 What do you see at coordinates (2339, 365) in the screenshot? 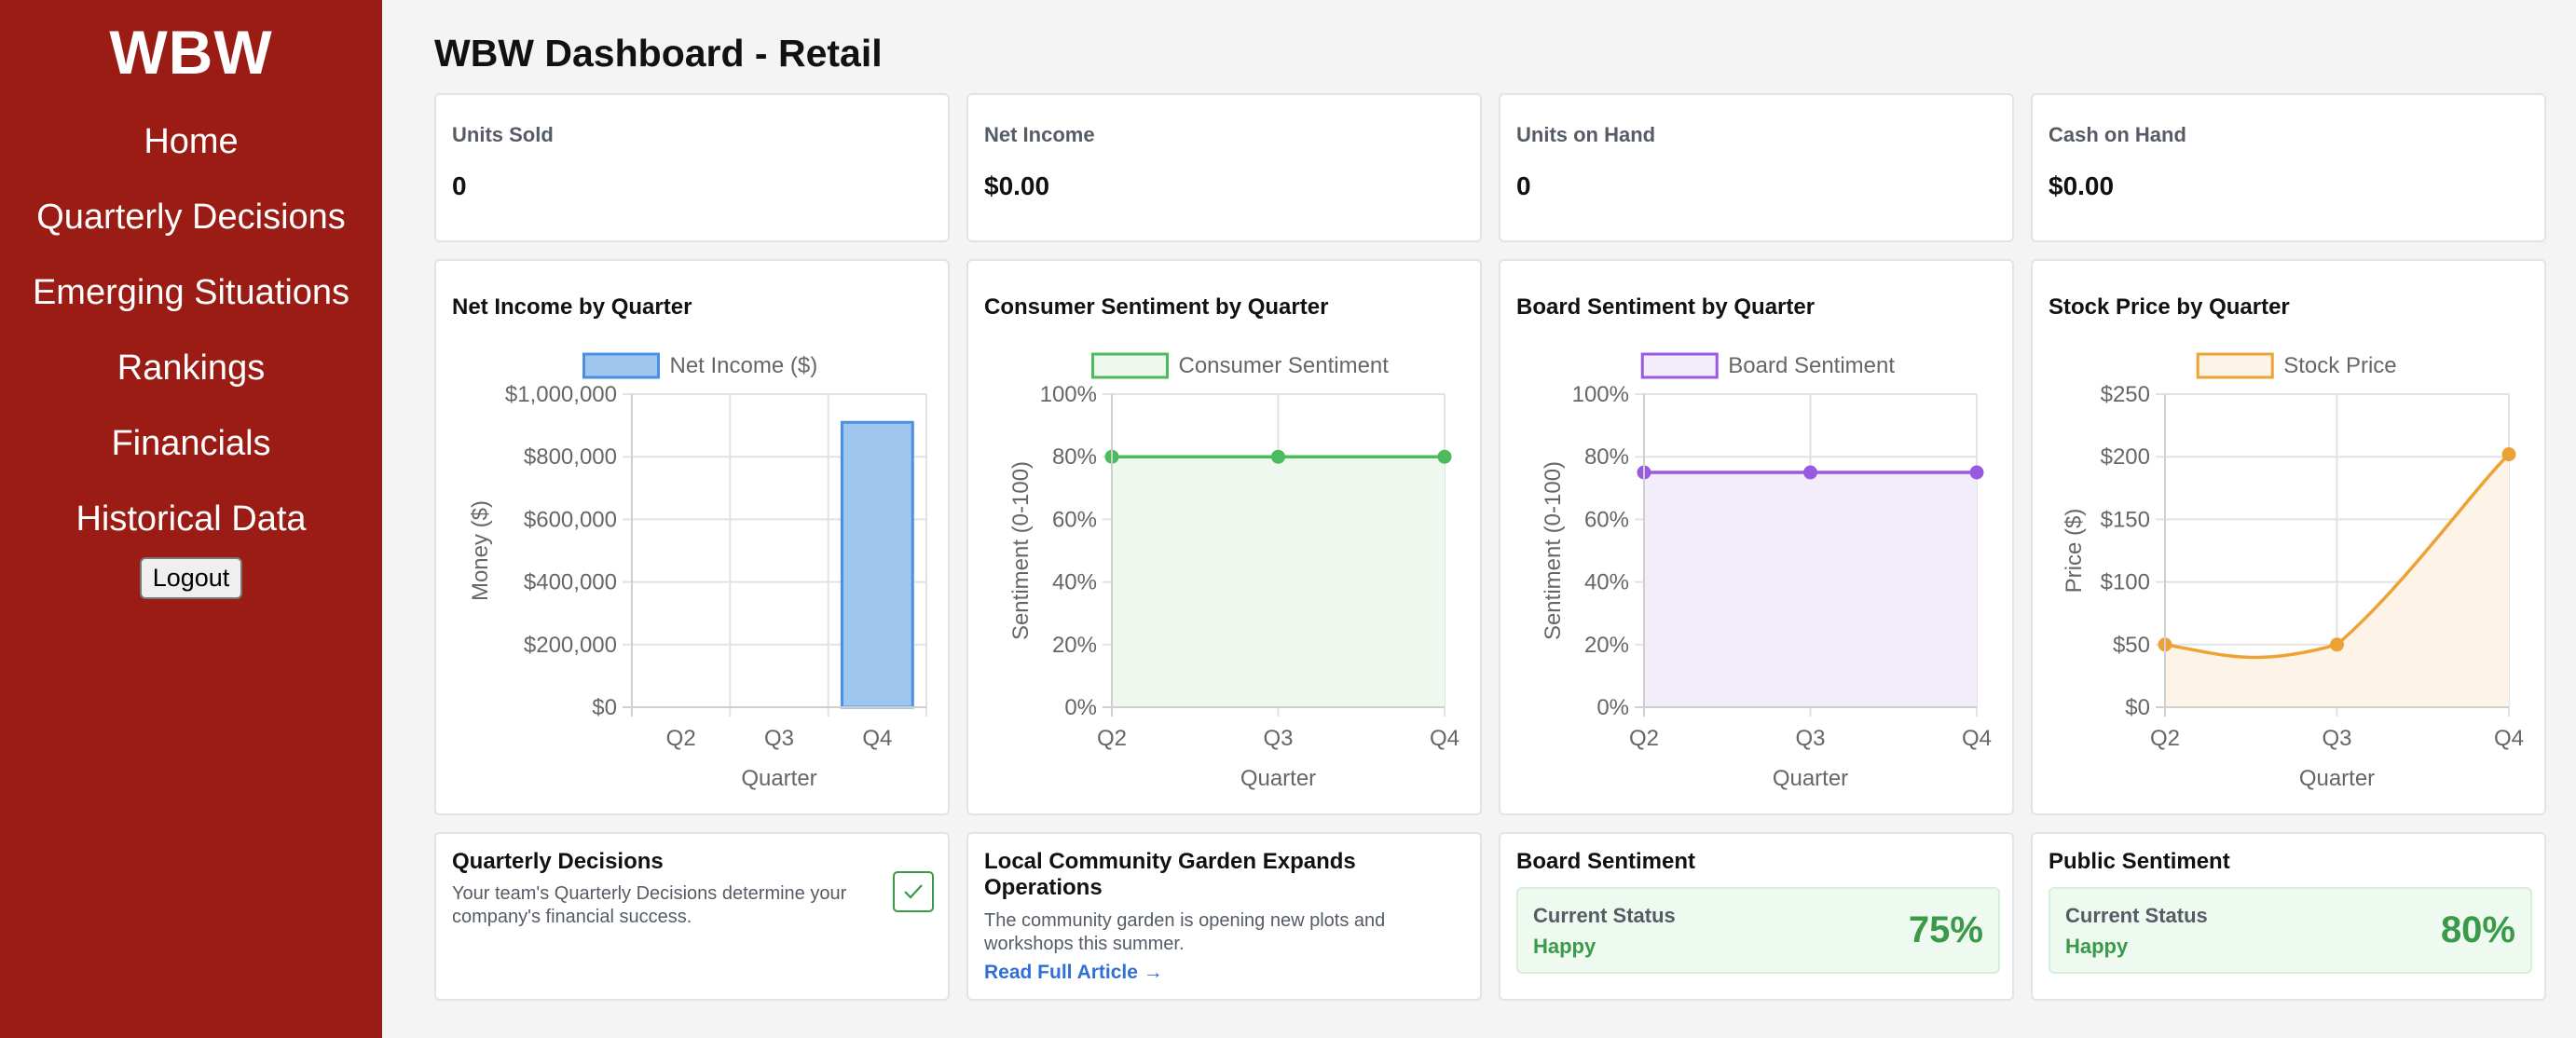
I see `legend-label: Stock Price` at bounding box center [2339, 365].